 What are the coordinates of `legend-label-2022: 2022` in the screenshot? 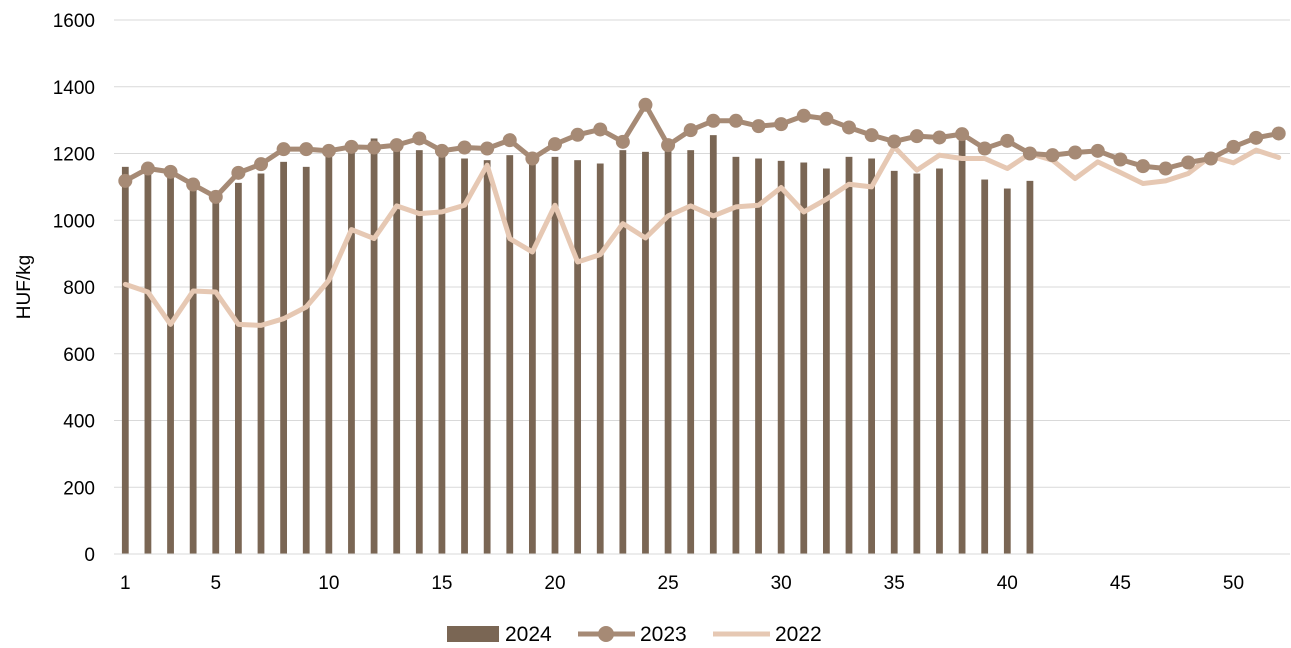 It's located at (798, 634).